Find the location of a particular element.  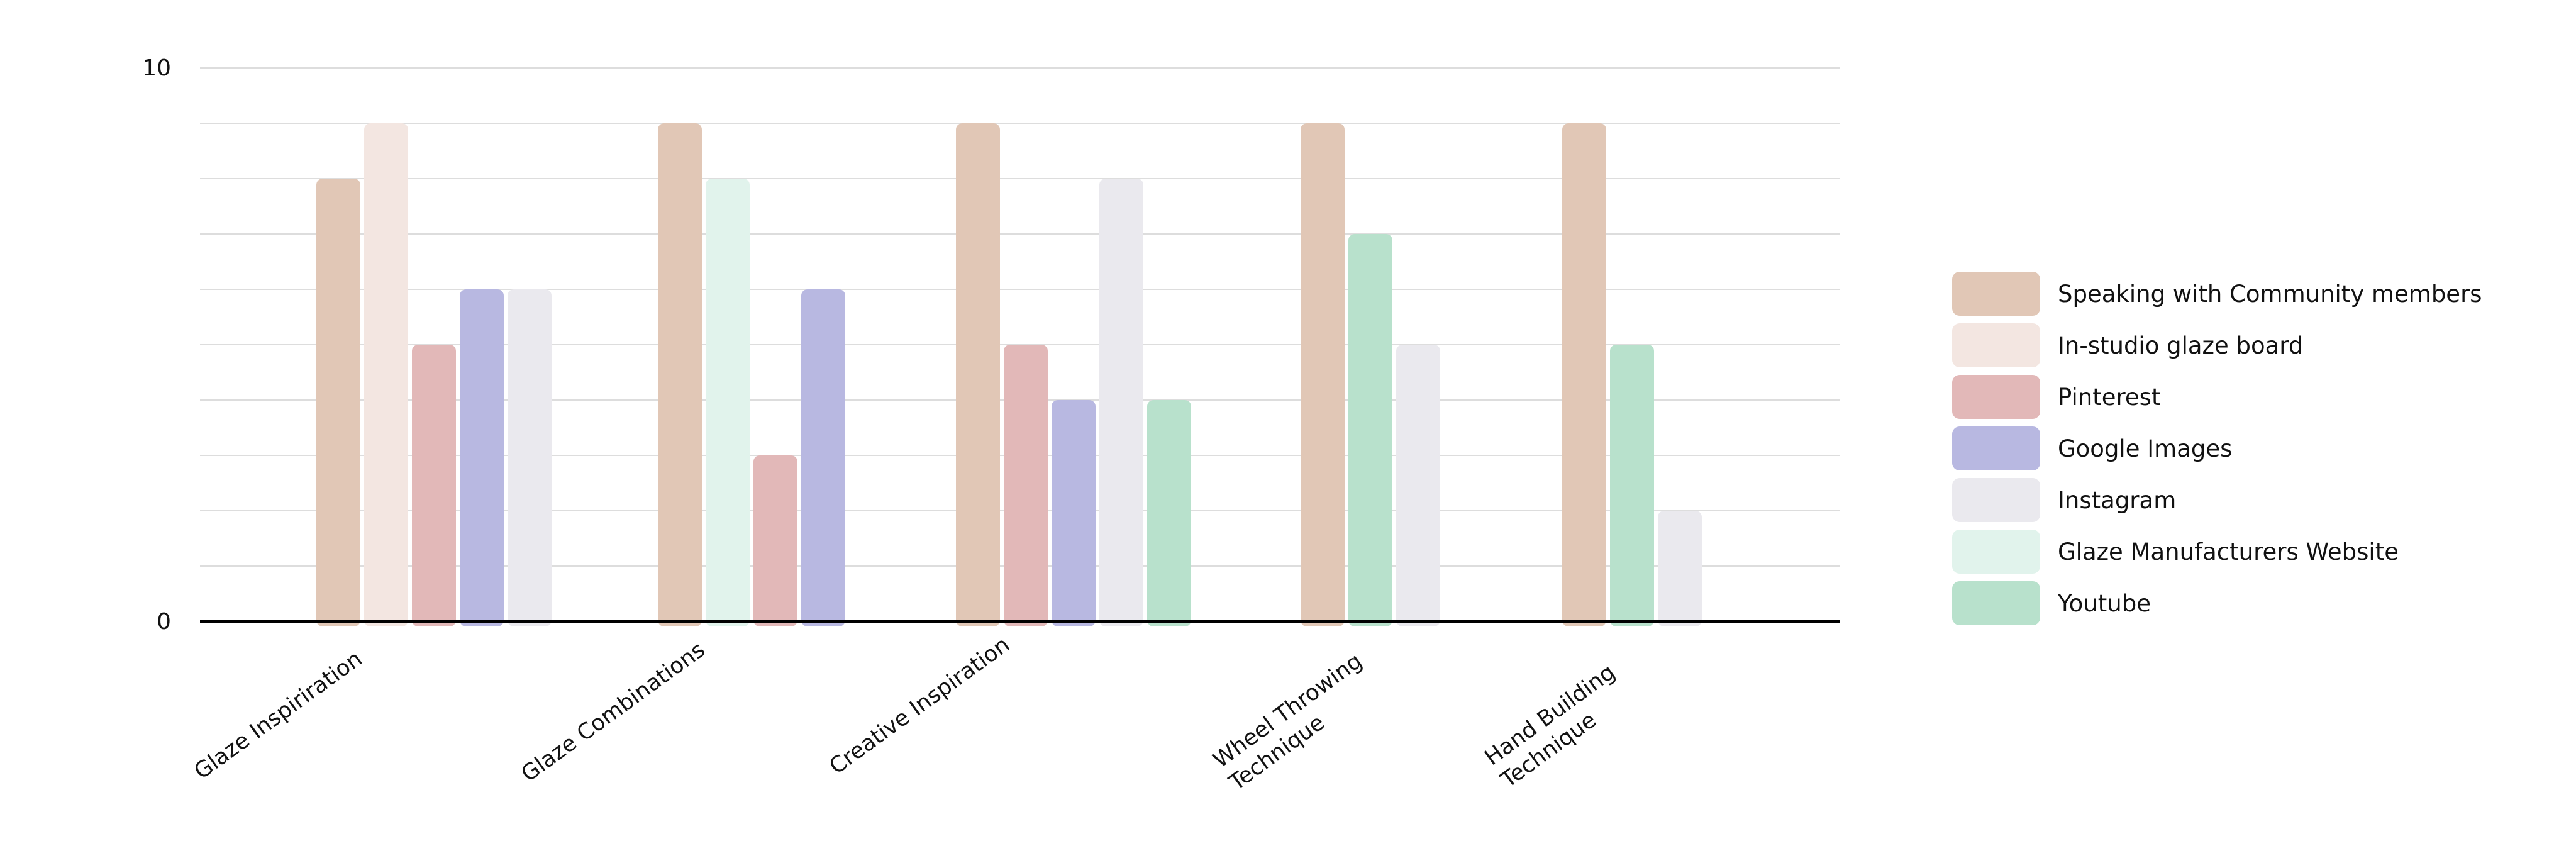

legend-item: Speaking with Community members is located at coordinates (2217, 294).